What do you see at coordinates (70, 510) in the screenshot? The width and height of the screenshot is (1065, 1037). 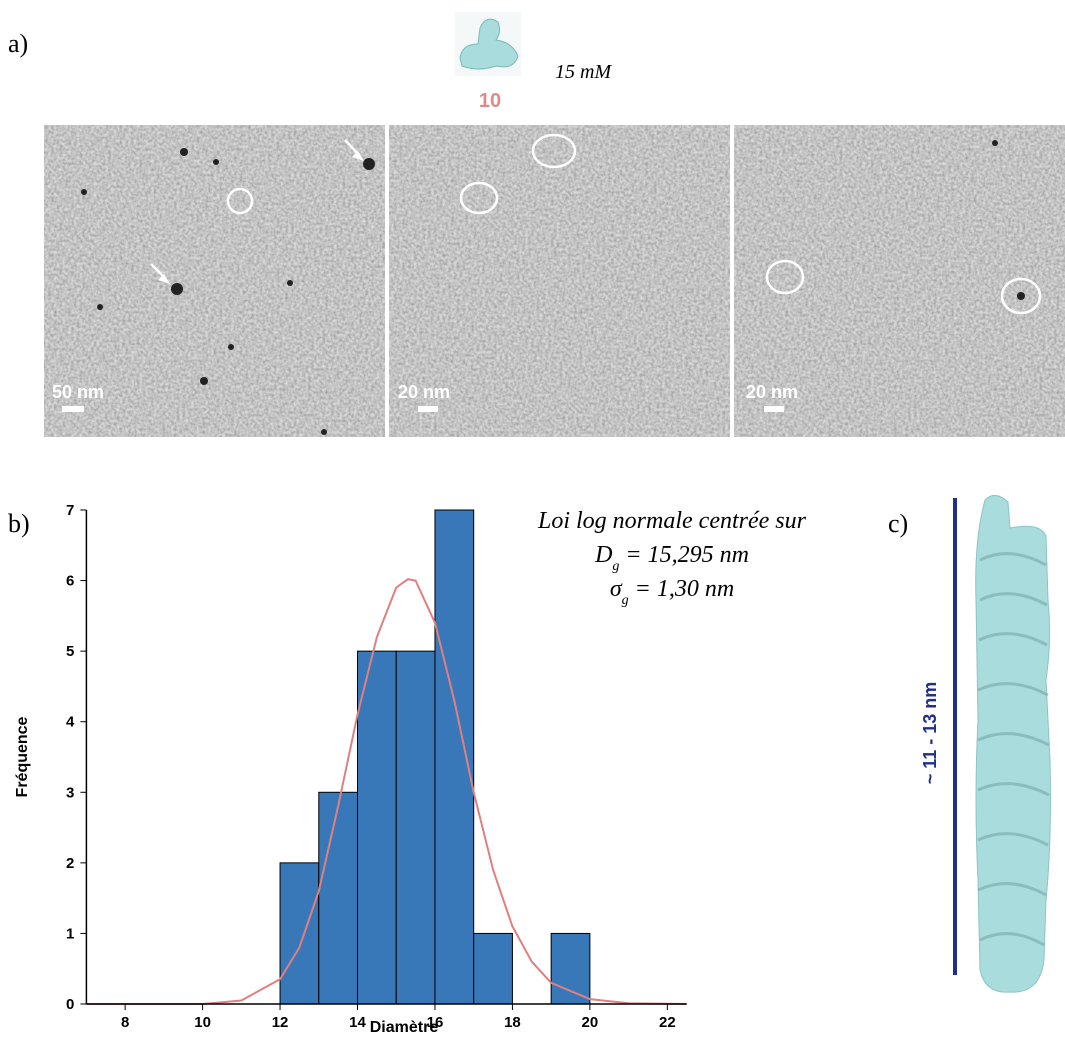 I see `y-tick-label: 7` at bounding box center [70, 510].